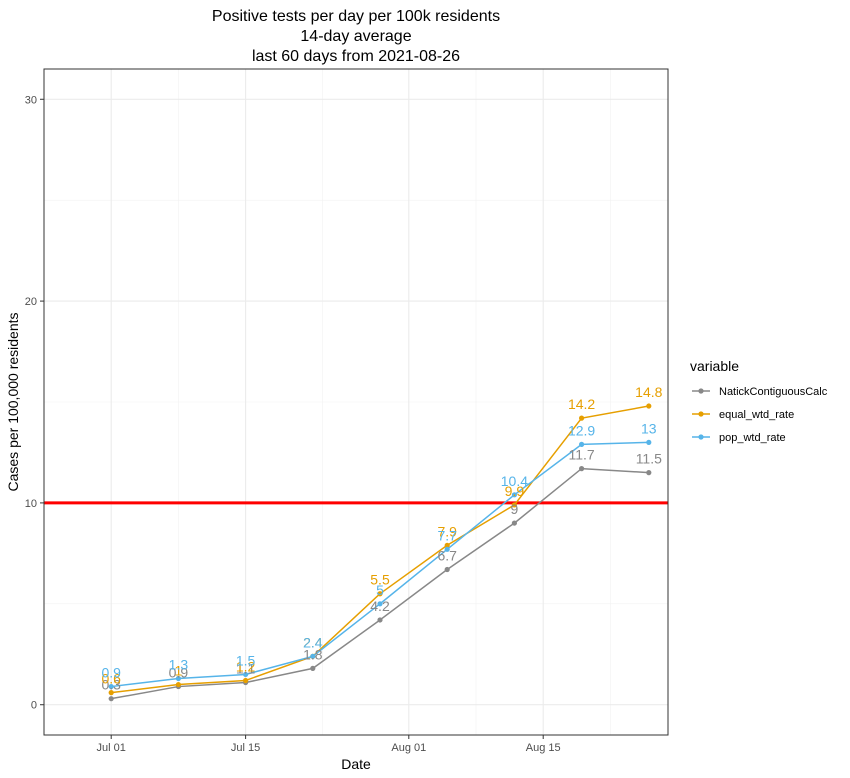 This screenshot has height=778, width=850. I want to click on data-label: 6.7, so click(447, 556).